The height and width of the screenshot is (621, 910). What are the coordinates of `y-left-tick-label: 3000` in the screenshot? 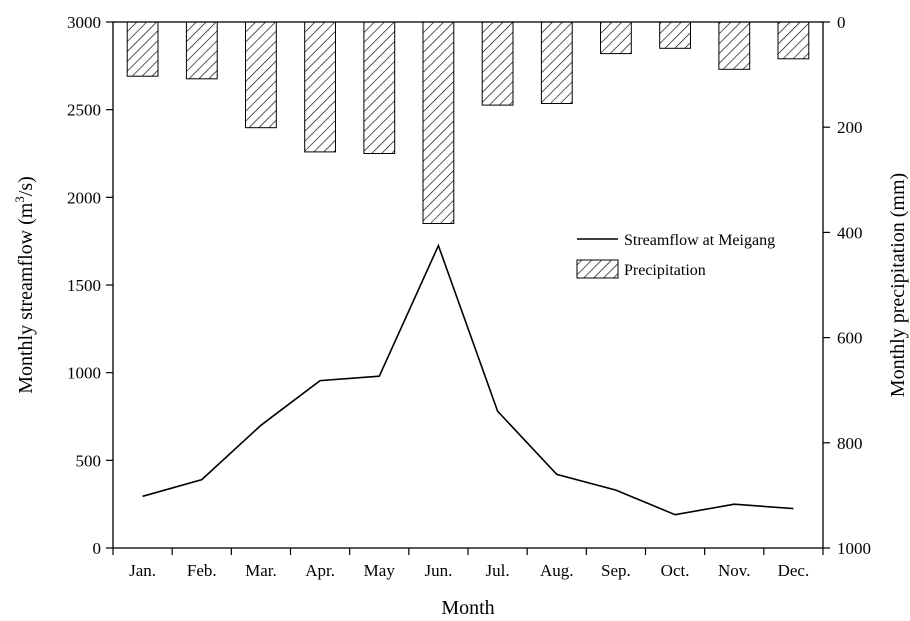 It's located at (84, 22).